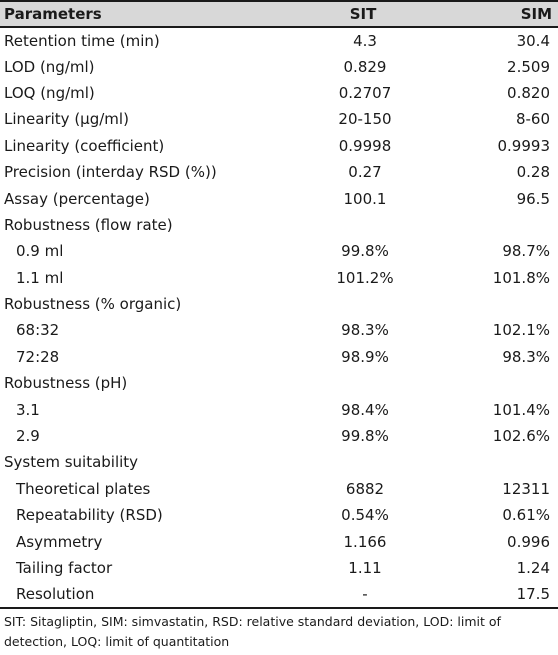 The width and height of the screenshot is (558, 655). I want to click on table-row: Robustness (flow rate), so click(279, 225).